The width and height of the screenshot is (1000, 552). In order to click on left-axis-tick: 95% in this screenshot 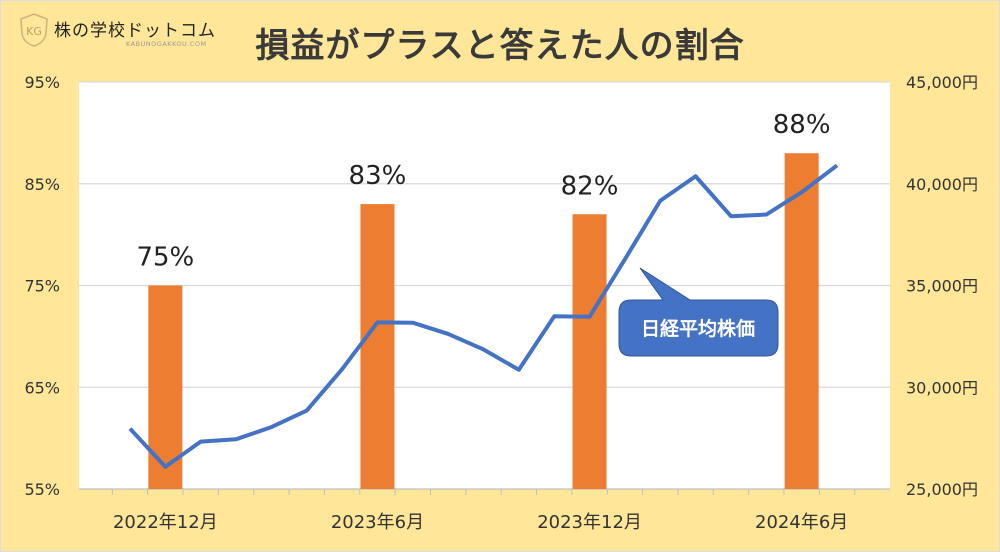, I will do `click(42, 82)`.